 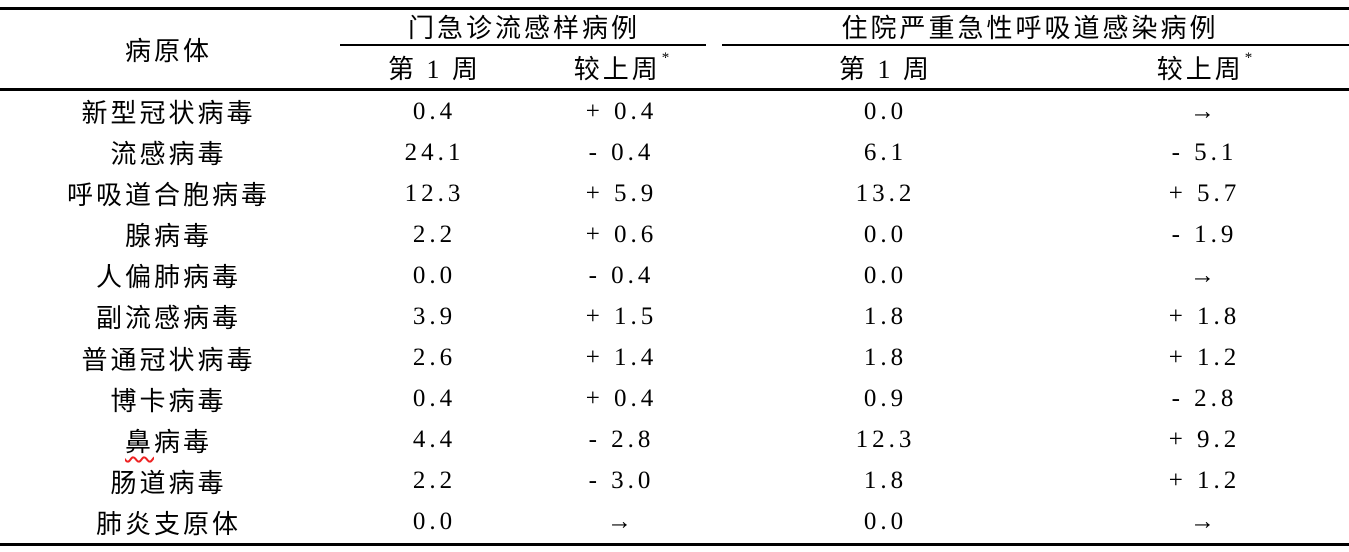 I want to click on sari-week1-cell: 0.9, so click(x=885, y=399).